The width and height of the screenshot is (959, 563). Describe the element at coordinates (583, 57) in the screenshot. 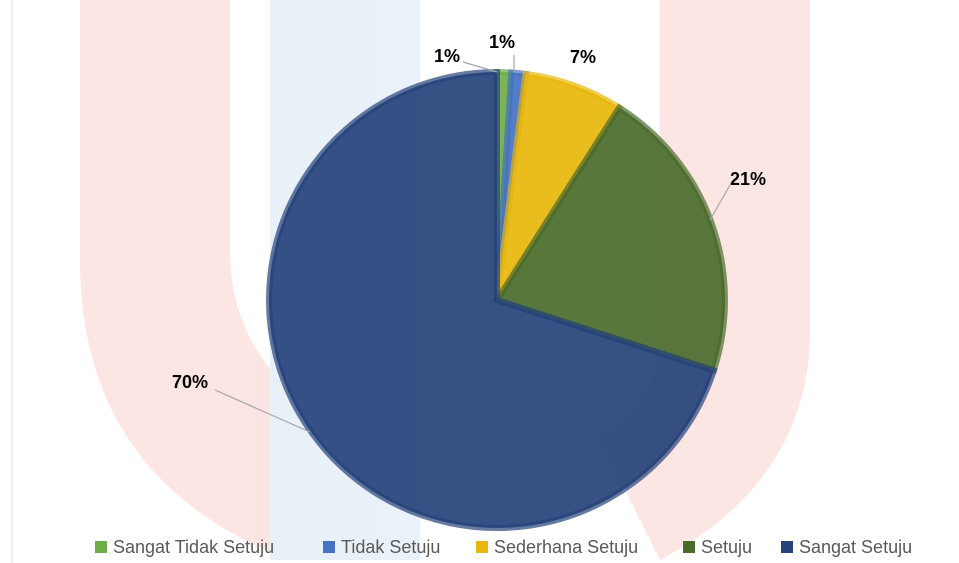

I see `data-label: 7%` at that location.